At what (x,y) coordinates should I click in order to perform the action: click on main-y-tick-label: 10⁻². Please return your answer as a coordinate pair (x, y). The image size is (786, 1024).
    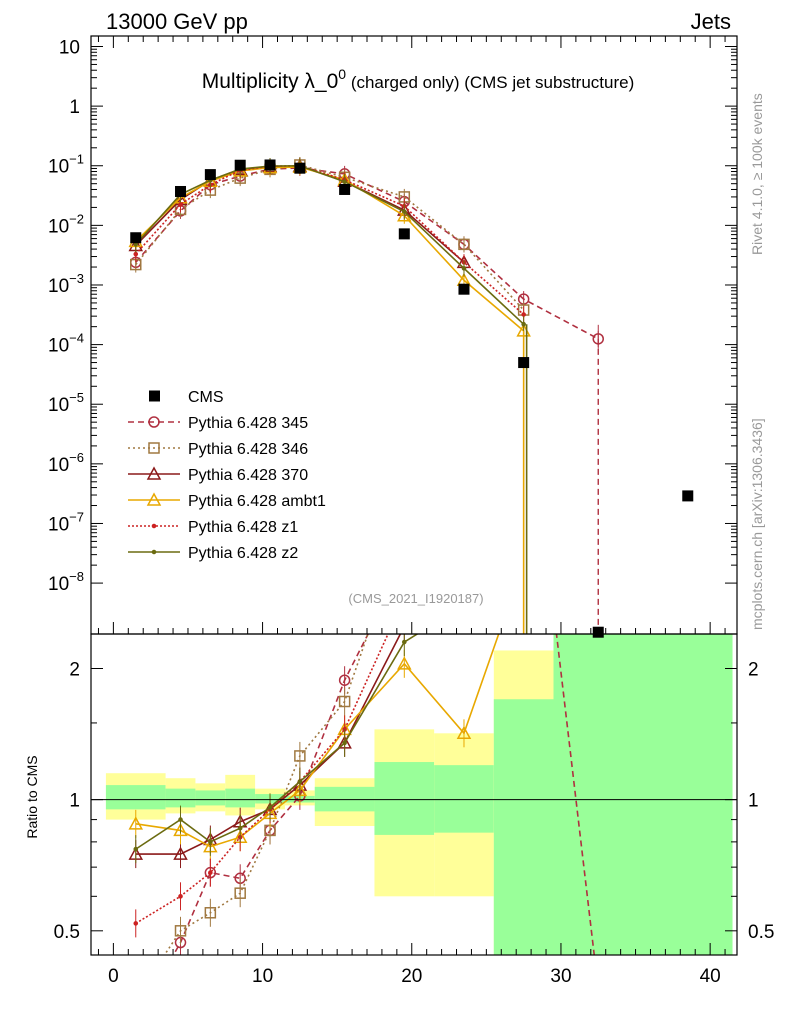
    Looking at the image, I should click on (66, 224).